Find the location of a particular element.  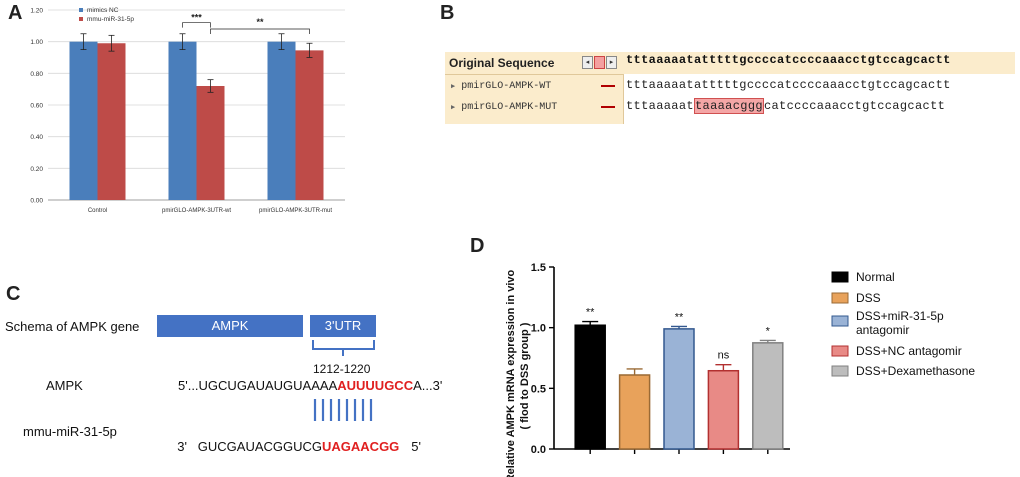

legend-label-nc-antagomir: DSS+NC antagomir is located at coordinates (909, 351).